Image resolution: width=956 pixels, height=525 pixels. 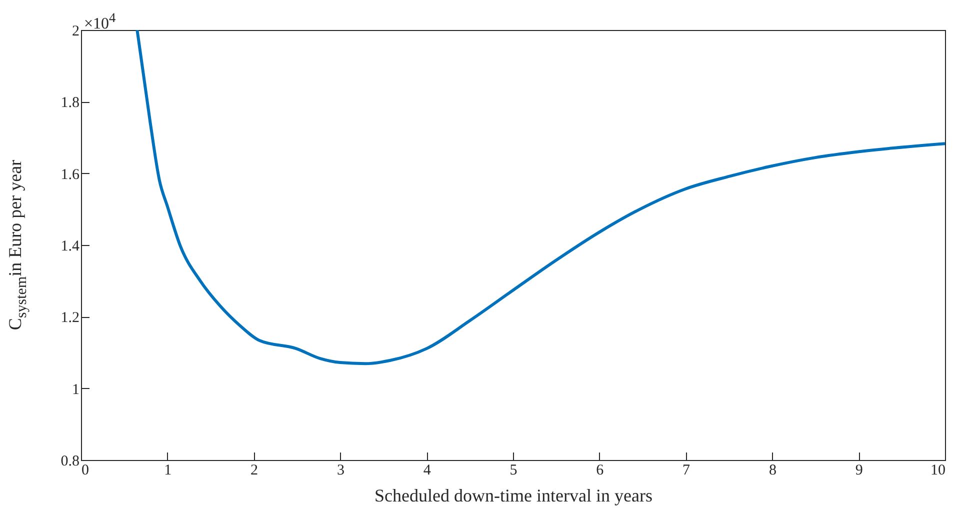 What do you see at coordinates (600, 470) in the screenshot?
I see `x-tick-label: 6` at bounding box center [600, 470].